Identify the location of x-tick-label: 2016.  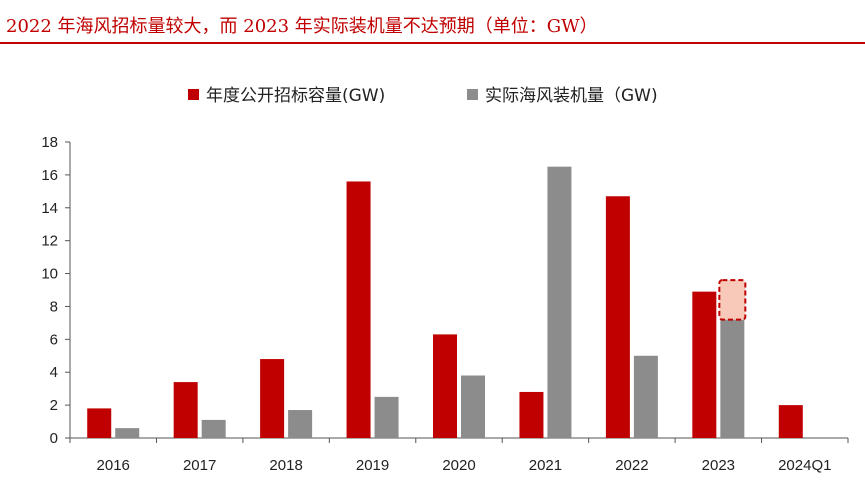
(113, 465).